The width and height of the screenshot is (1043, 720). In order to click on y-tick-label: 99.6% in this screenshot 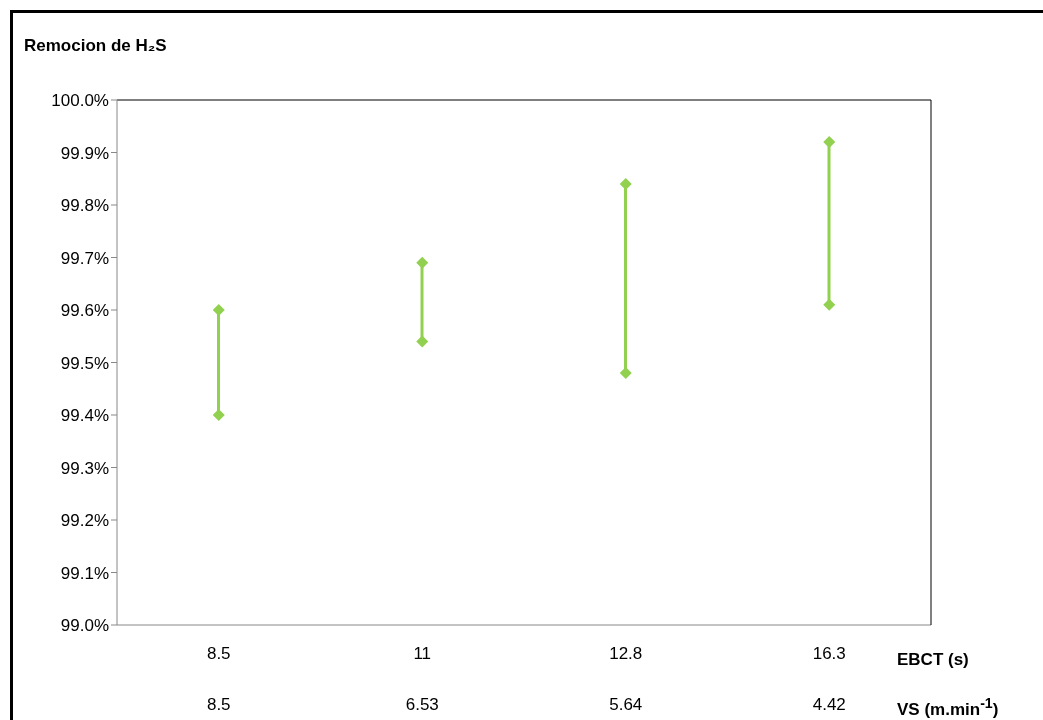, I will do `click(84, 311)`.